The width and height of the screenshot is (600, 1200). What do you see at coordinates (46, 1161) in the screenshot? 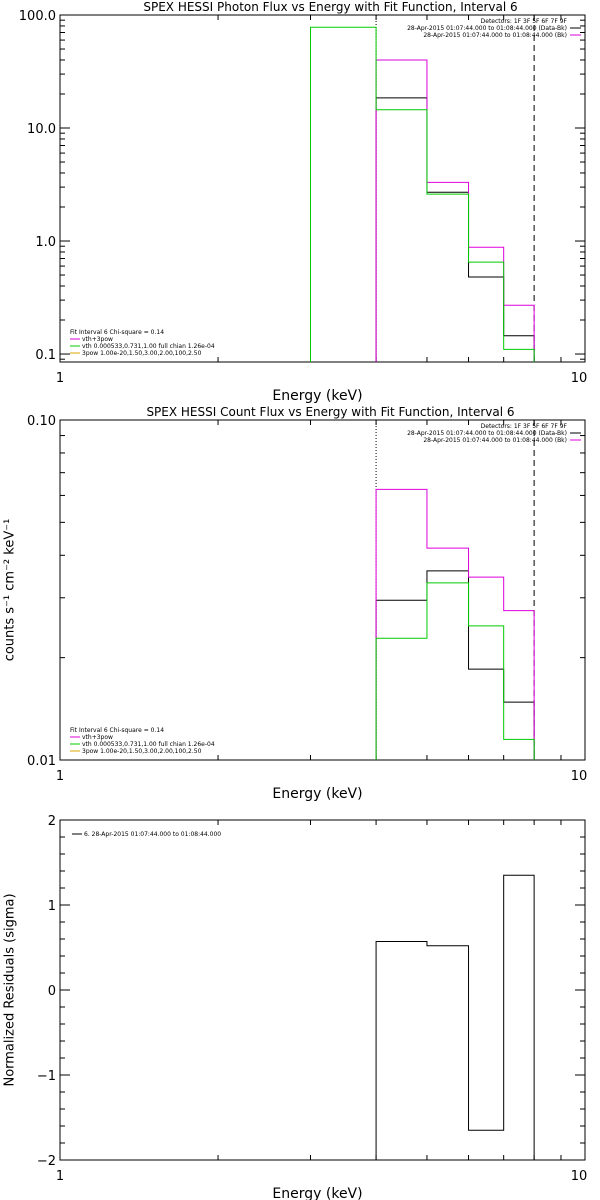
I see `y-tick-label: −2` at bounding box center [46, 1161].